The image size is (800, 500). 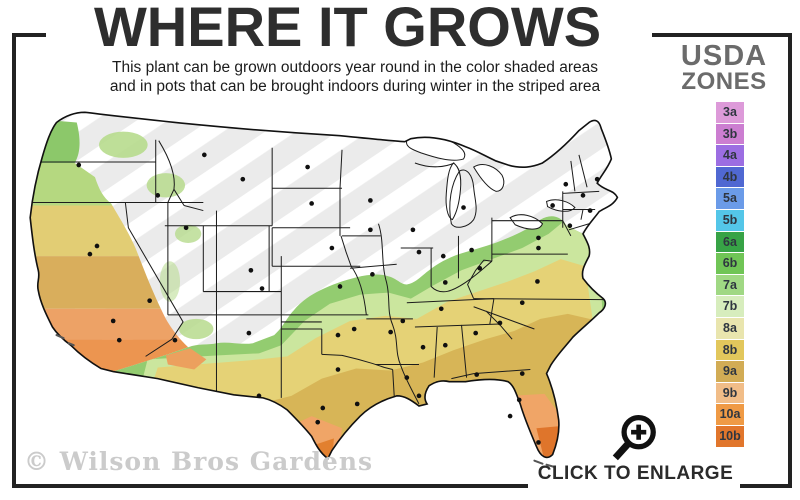 What do you see at coordinates (730, 306) in the screenshot?
I see `zone-swatch-7b: 7b` at bounding box center [730, 306].